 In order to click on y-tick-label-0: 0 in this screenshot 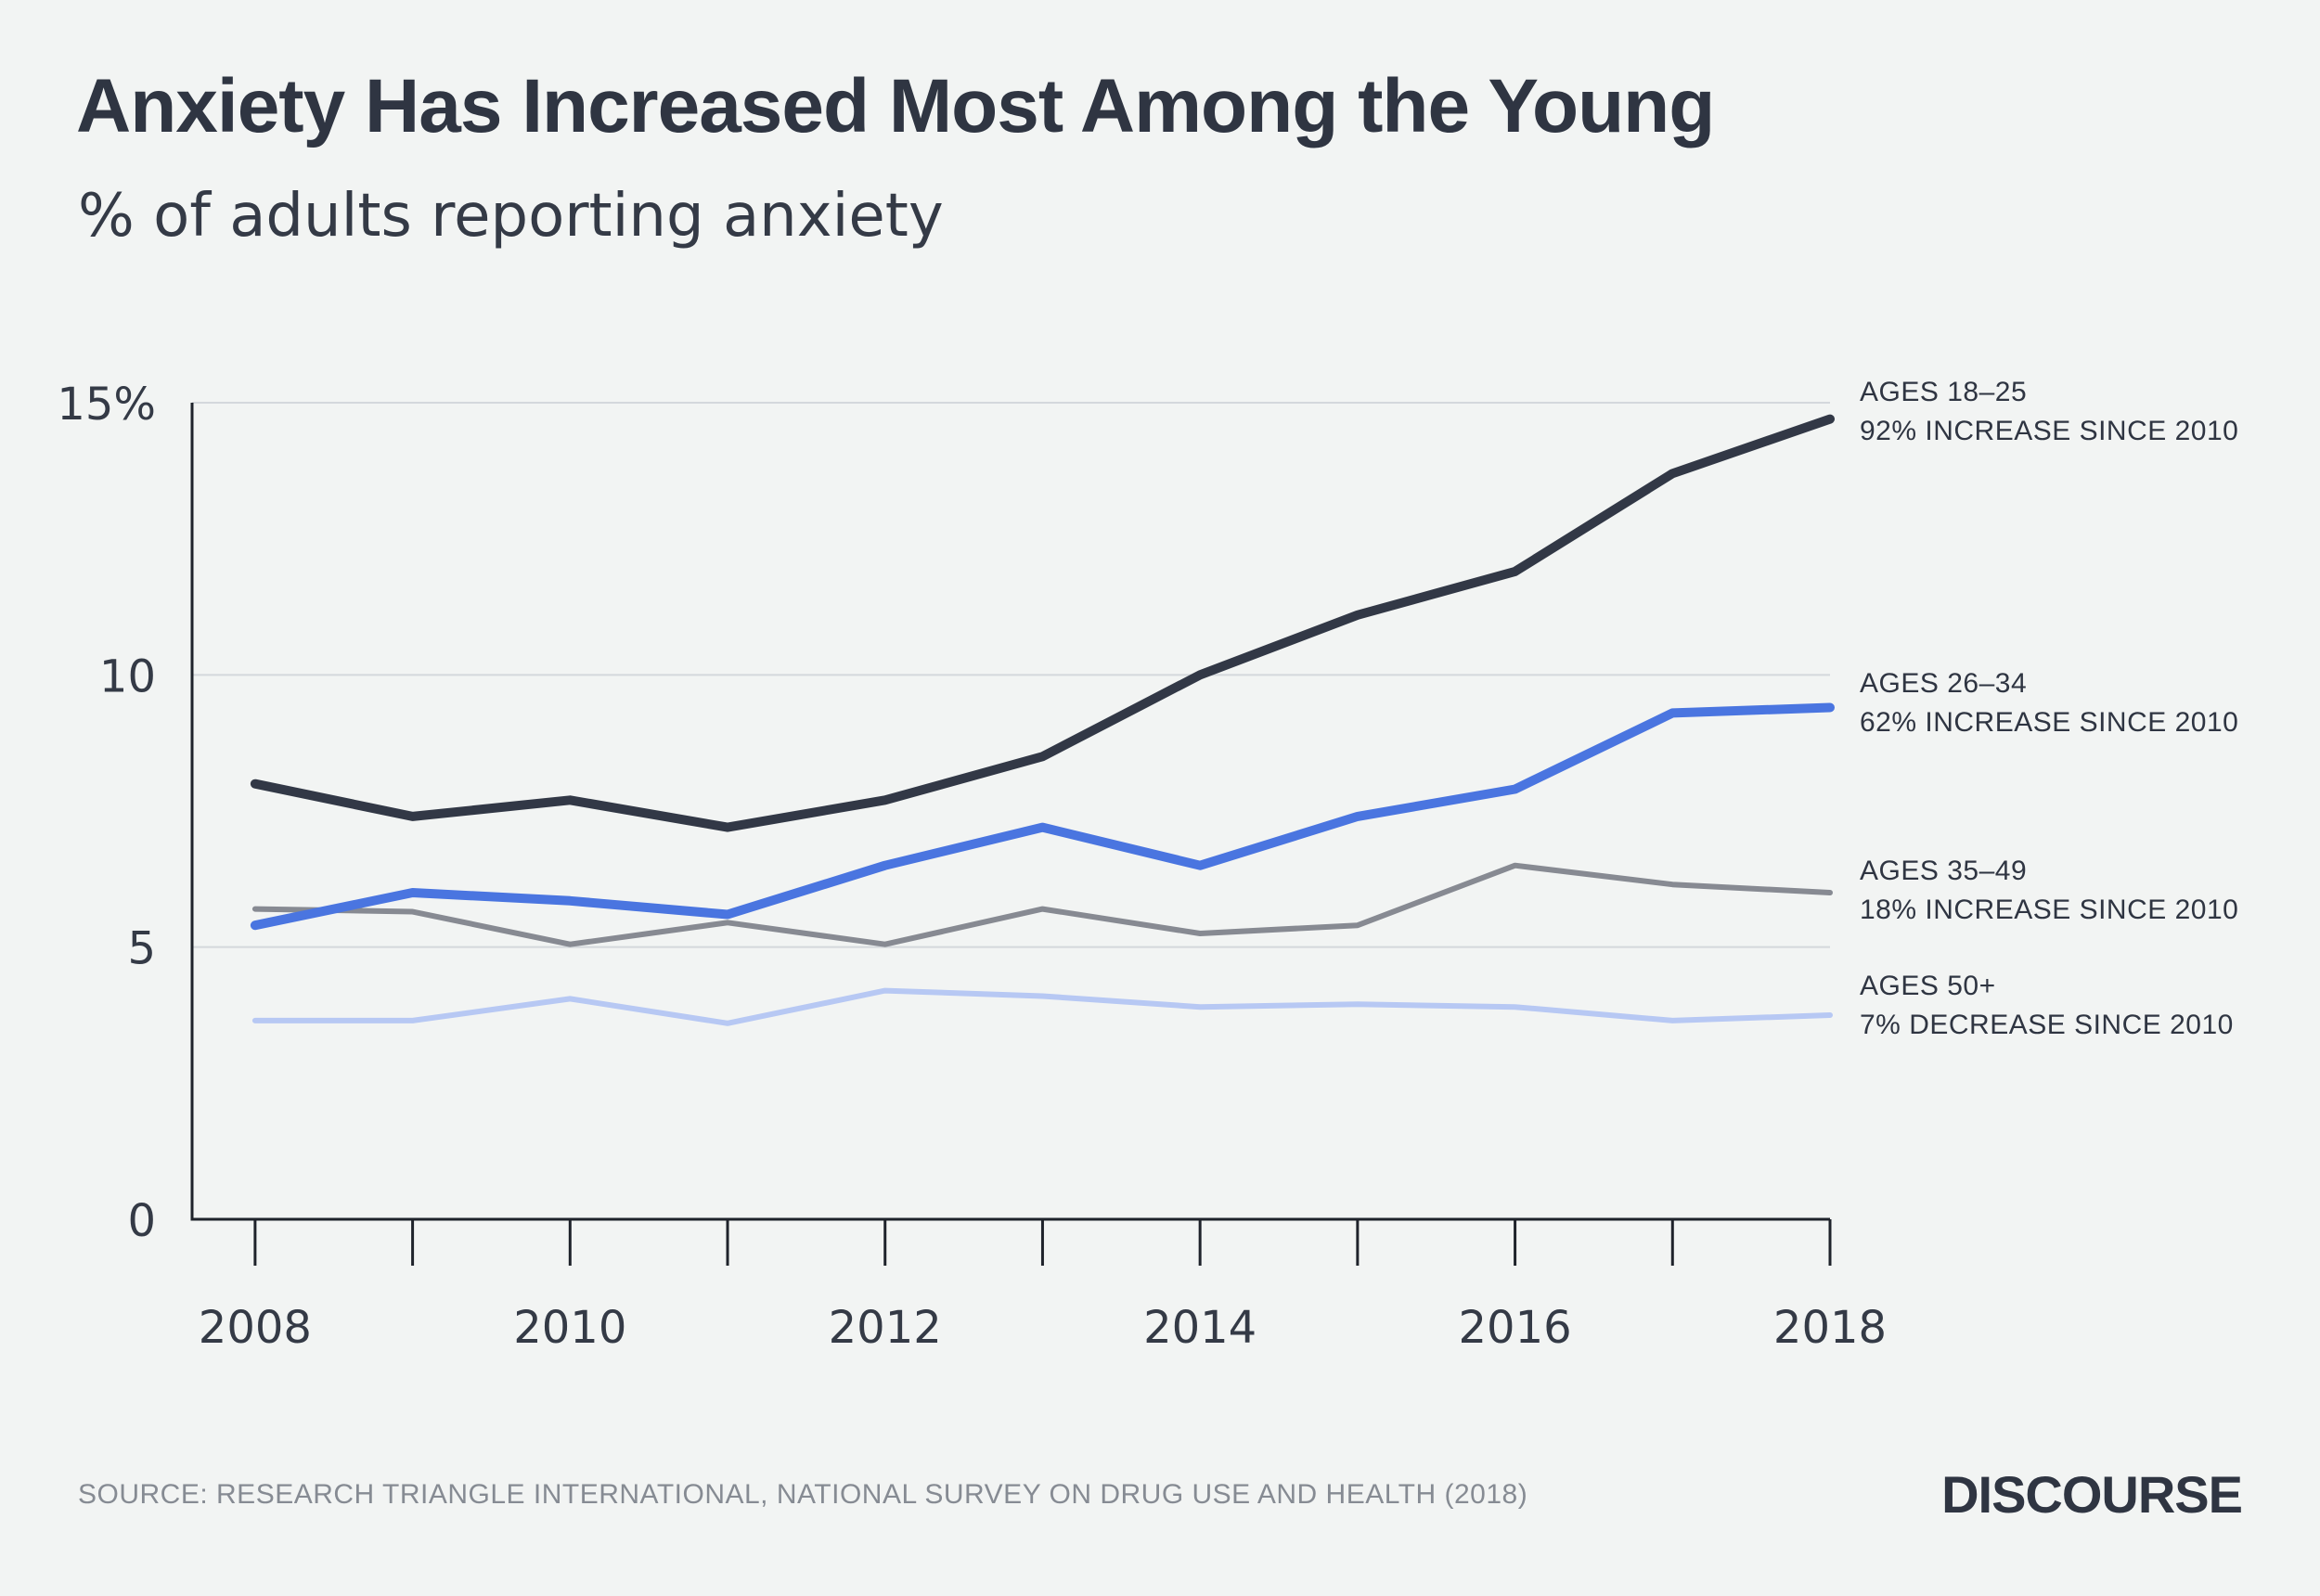, I will do `click(142, 1221)`.